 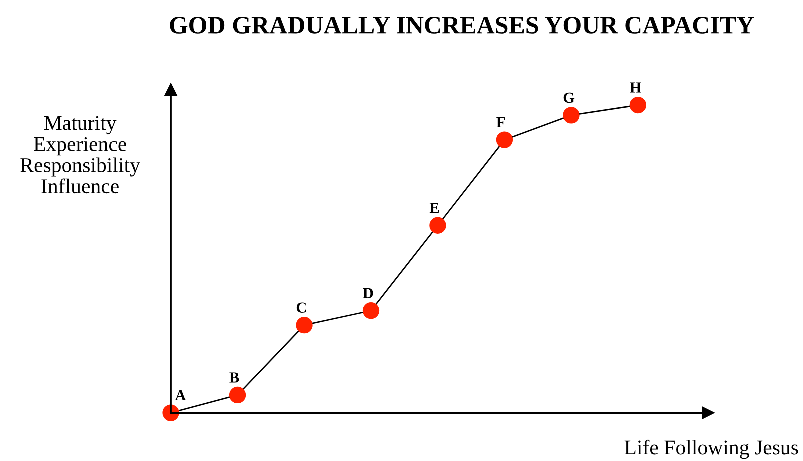 What do you see at coordinates (462, 25) in the screenshot?
I see `chart-title: GOD GRADUALLY INCREASES YOUR CAPACITY` at bounding box center [462, 25].